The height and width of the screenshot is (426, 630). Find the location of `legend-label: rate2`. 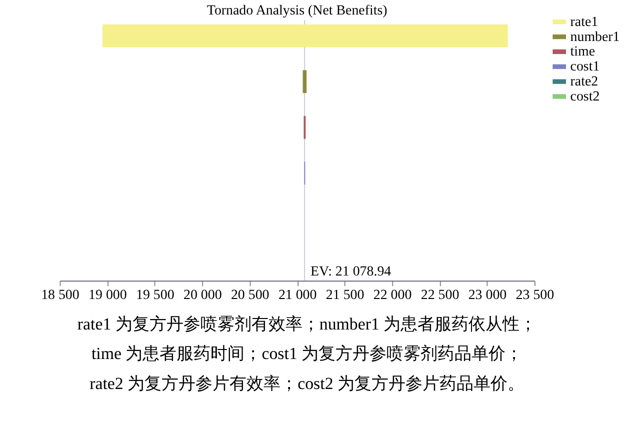

legend-label: rate2 is located at coordinates (584, 82).